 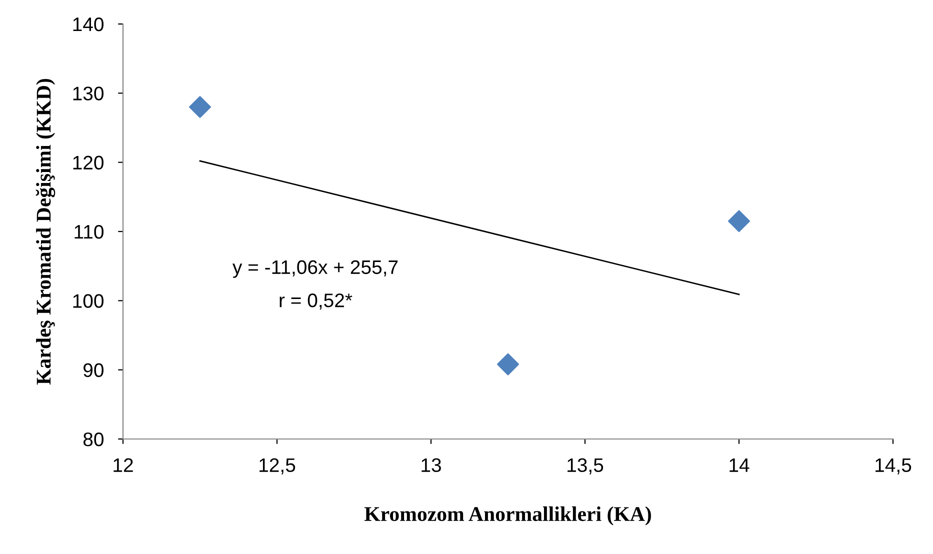 I want to click on x-tick-label: 12,5, so click(x=278, y=466).